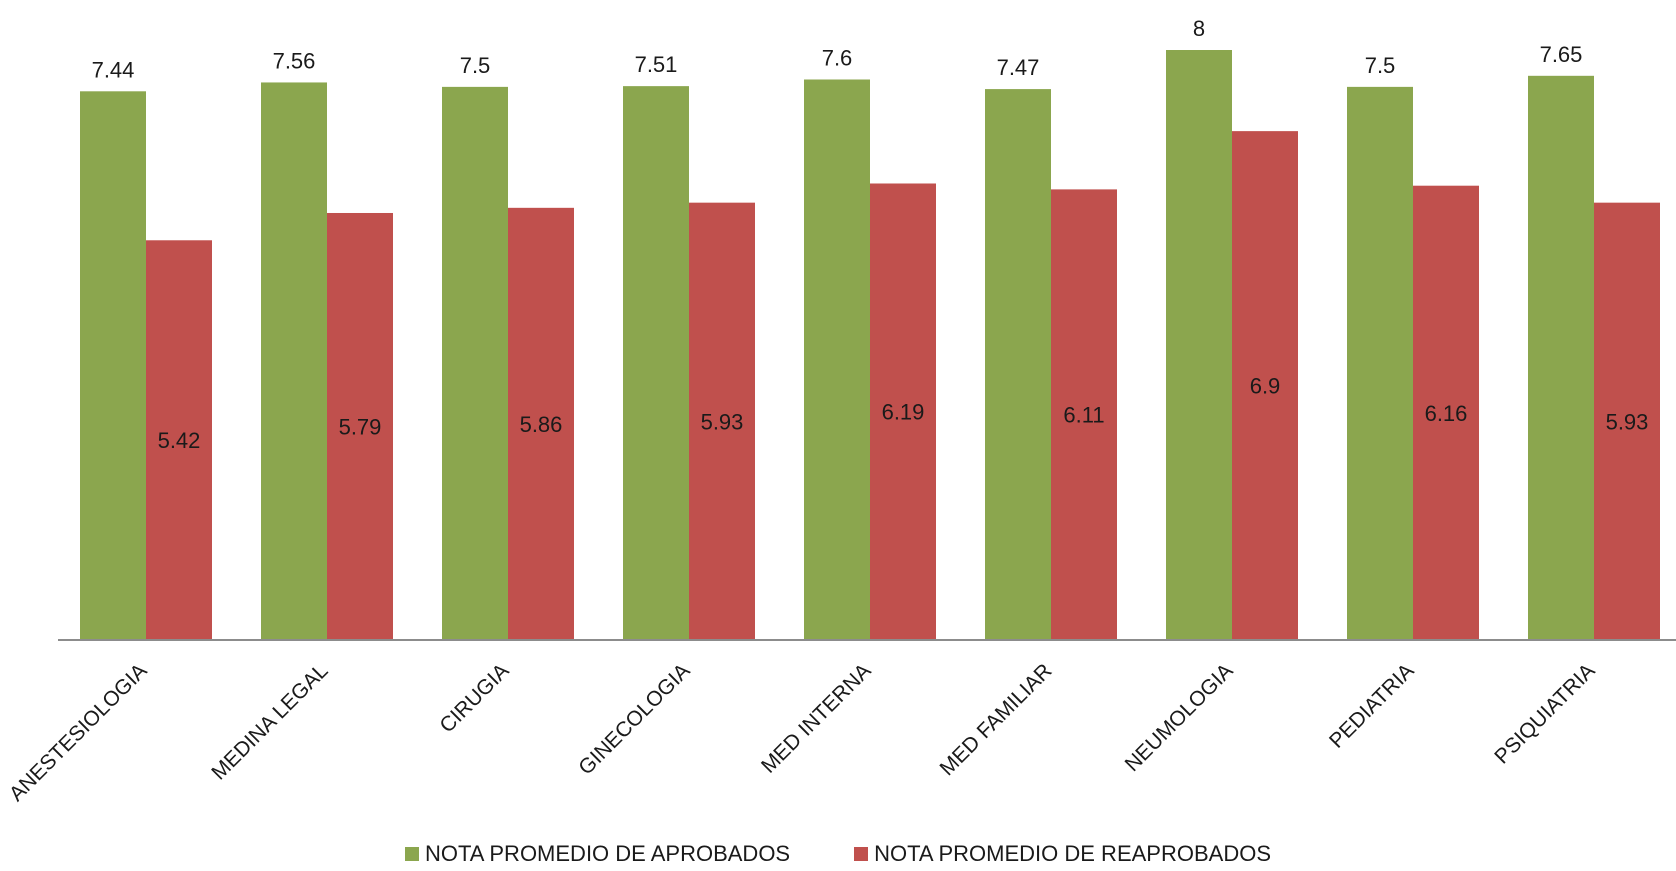  Describe the element at coordinates (837, 58) in the screenshot. I see `value-label-aprobados-4: 7.6` at that location.